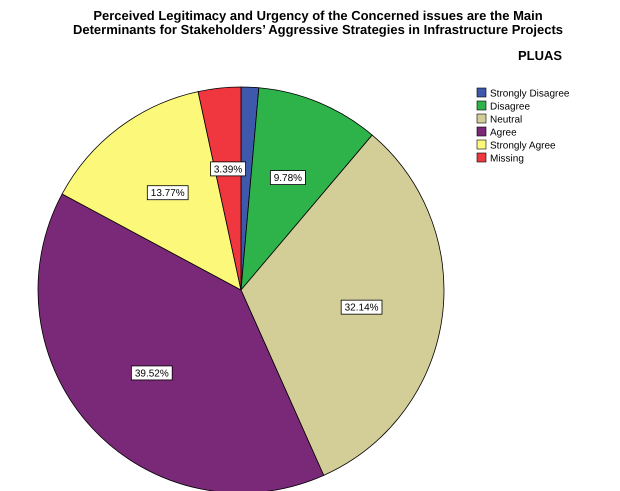  I want to click on data-label: 13.77%, so click(167, 194).